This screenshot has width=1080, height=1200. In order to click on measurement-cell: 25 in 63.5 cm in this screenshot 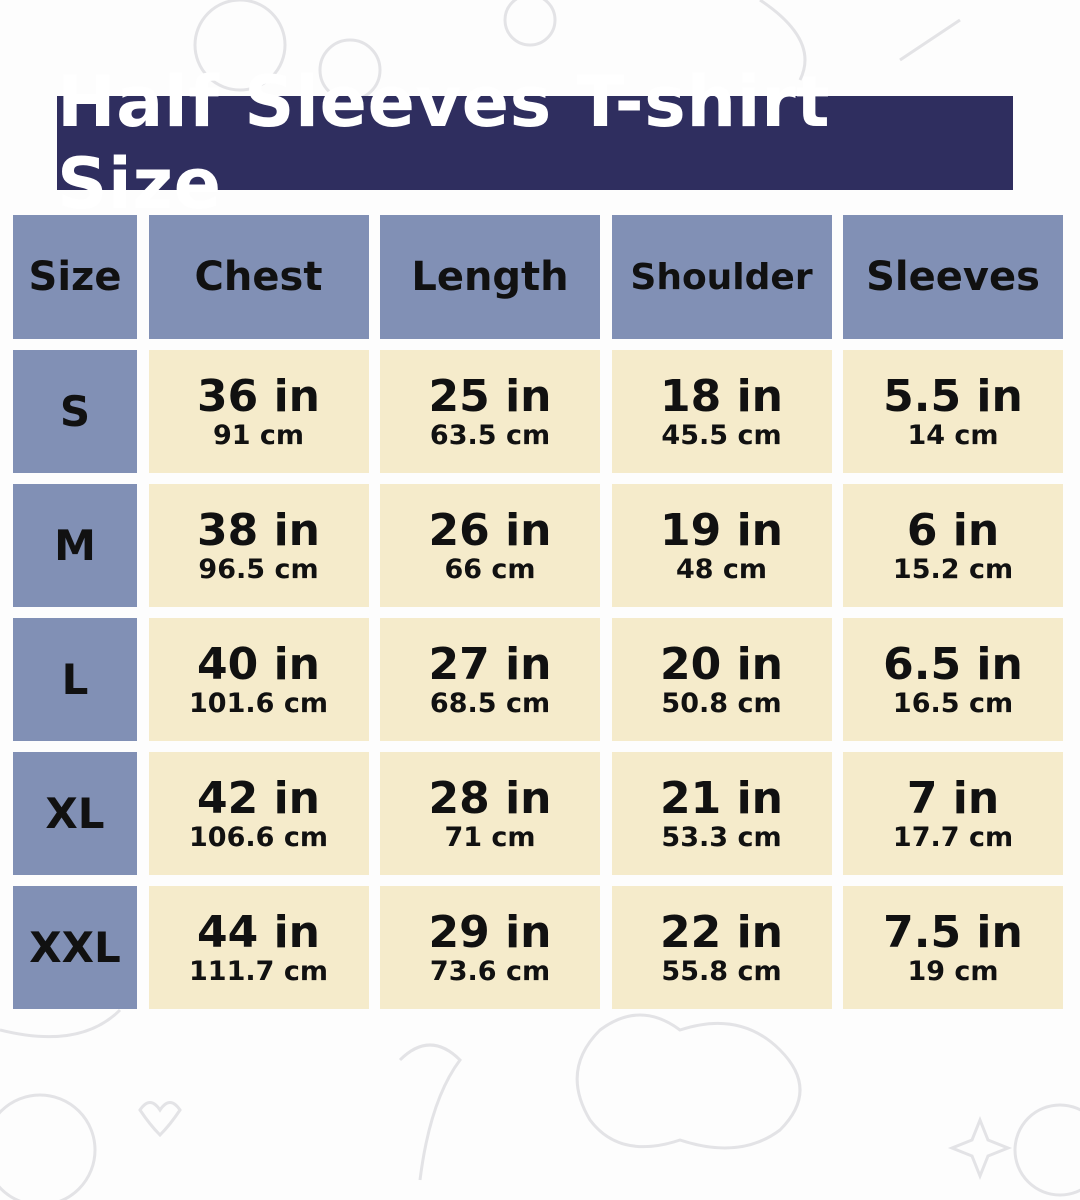, I will do `click(490, 411)`.